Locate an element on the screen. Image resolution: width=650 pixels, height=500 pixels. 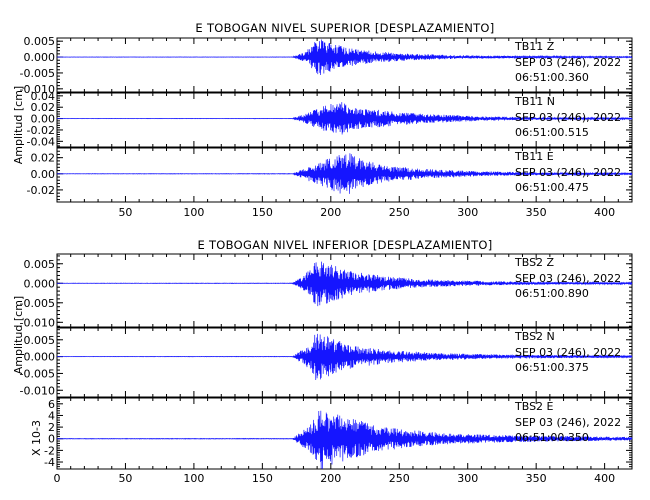
y-tick-label: 4 is located at coordinates (51, 415).